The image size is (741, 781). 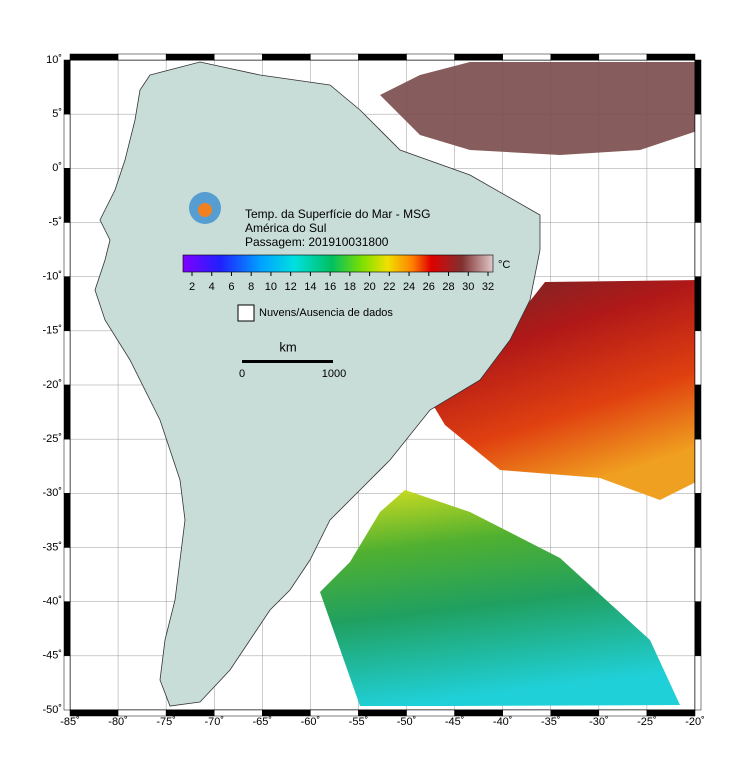 What do you see at coordinates (242, 374) in the screenshot?
I see `scale-label: 0` at bounding box center [242, 374].